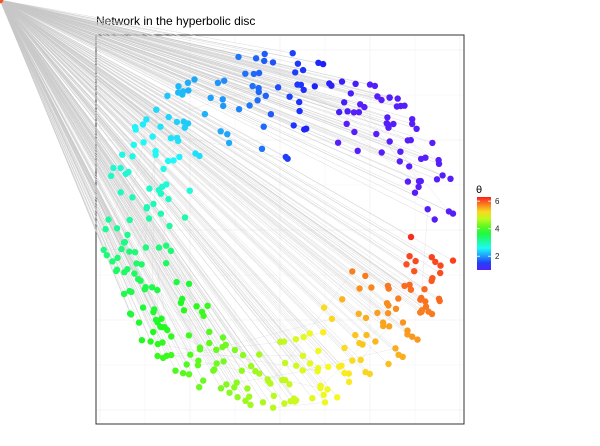  I want to click on legend-colorbar, so click(484, 233).